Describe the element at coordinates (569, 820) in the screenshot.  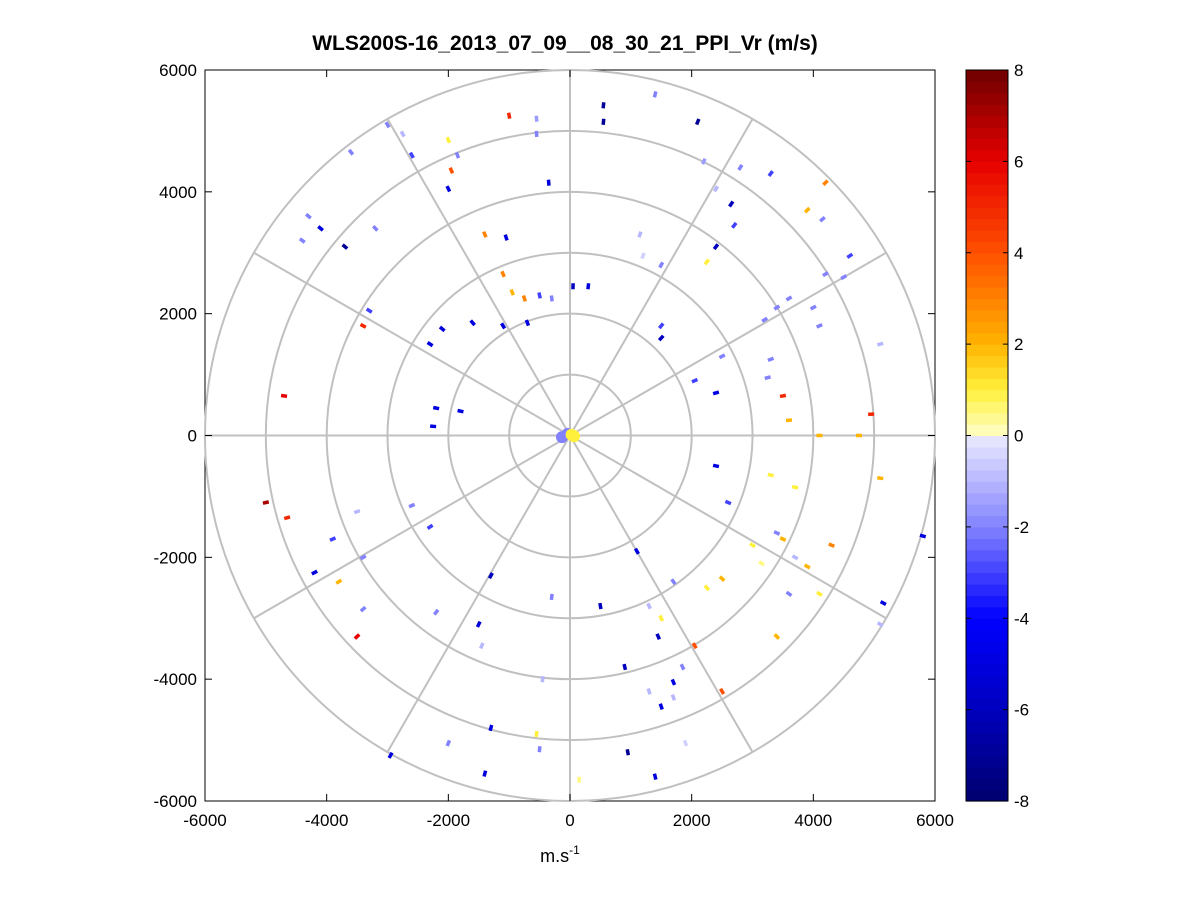
I see `x-tick-label: 0` at that location.